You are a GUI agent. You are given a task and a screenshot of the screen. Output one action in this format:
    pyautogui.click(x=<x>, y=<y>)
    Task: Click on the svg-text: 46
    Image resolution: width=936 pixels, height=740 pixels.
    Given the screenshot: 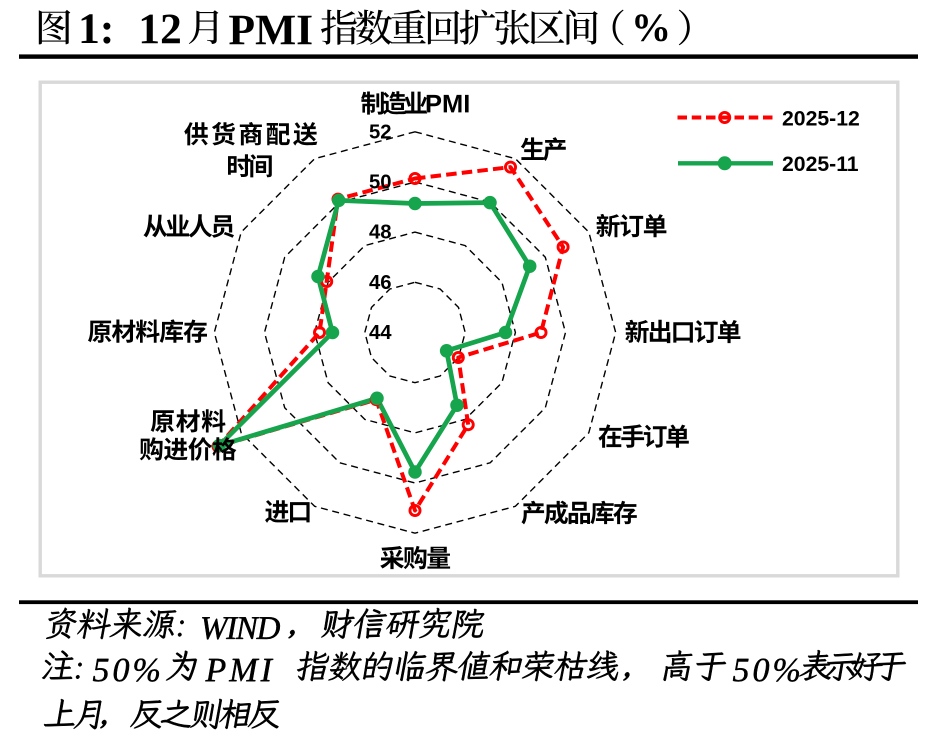 What is the action you would take?
    pyautogui.click(x=380, y=283)
    